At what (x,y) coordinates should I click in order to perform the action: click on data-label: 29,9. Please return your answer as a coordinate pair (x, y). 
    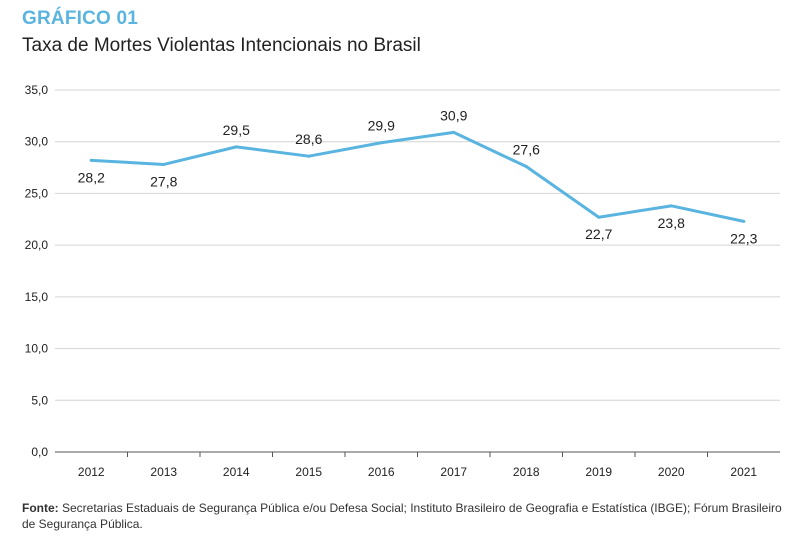
    Looking at the image, I should click on (381, 126).